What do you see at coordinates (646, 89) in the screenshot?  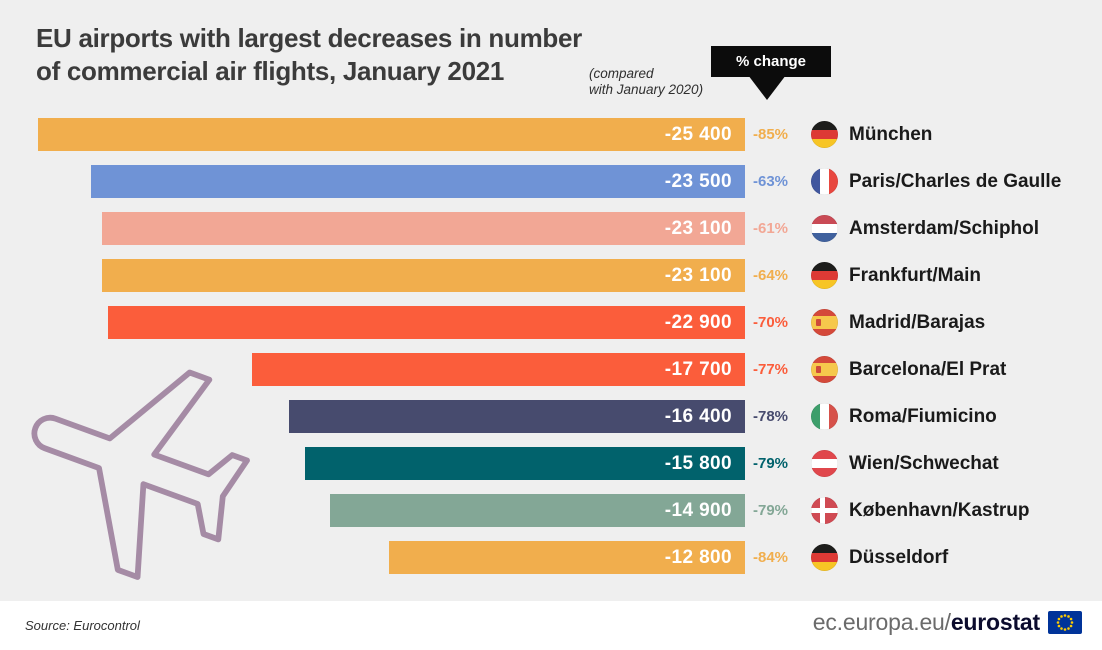 I see `chart-subtitle-line2: with January 2020)` at bounding box center [646, 89].